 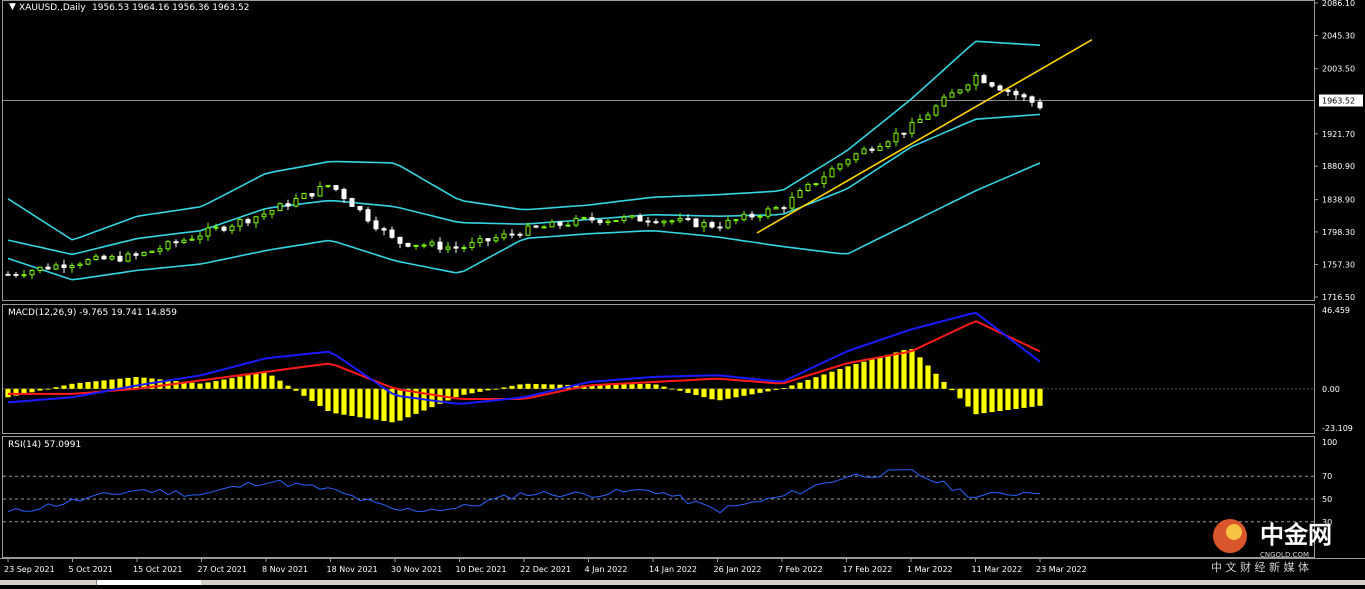 I want to click on x-tick-label: 30 Nov 2021, so click(x=416, y=569).